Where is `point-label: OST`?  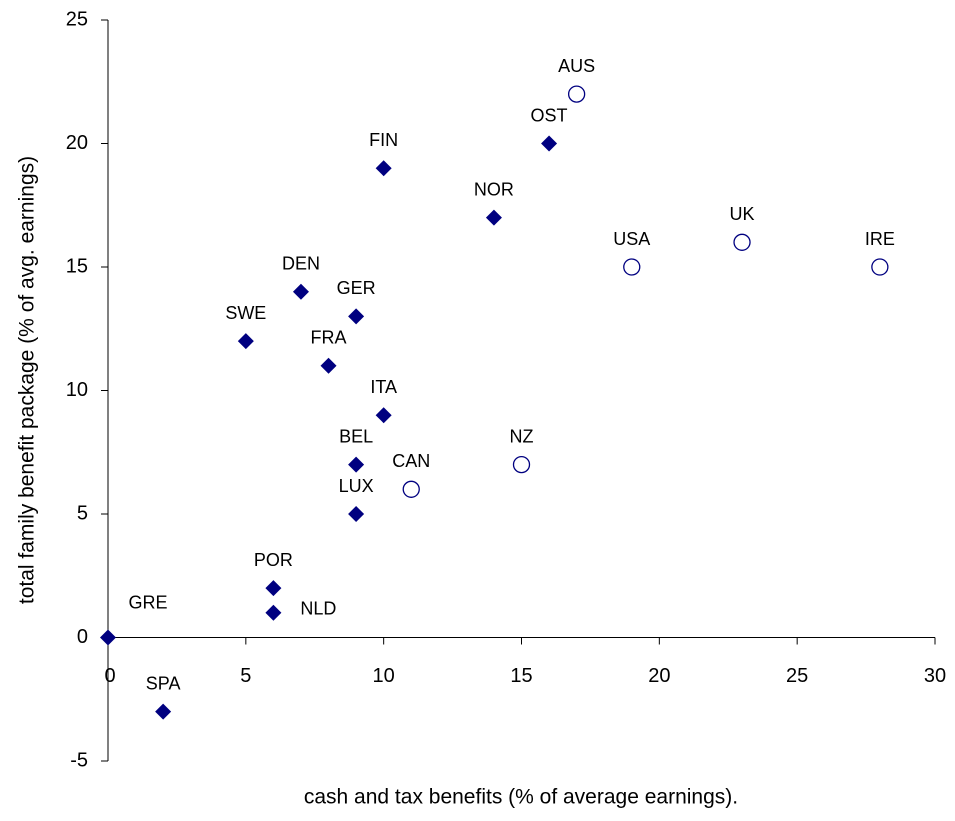
point-label: OST is located at coordinates (549, 115).